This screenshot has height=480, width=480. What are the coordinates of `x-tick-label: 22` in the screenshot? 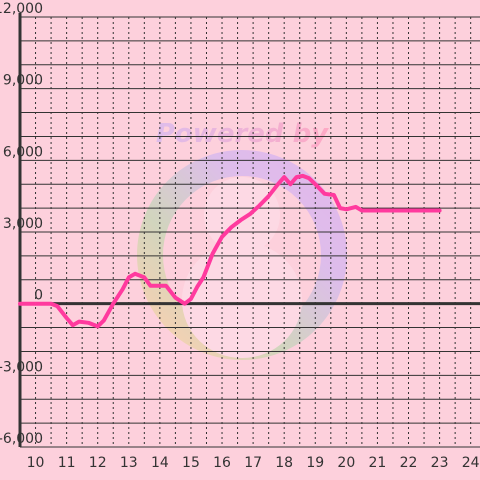 It's located at (409, 463).